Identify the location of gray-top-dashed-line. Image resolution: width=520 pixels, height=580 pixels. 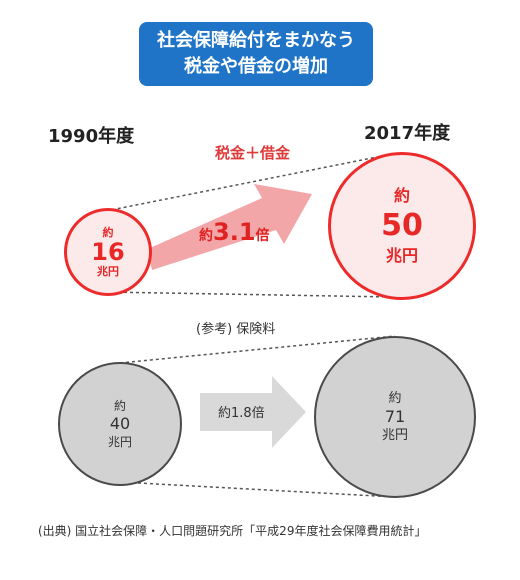
(257, 349).